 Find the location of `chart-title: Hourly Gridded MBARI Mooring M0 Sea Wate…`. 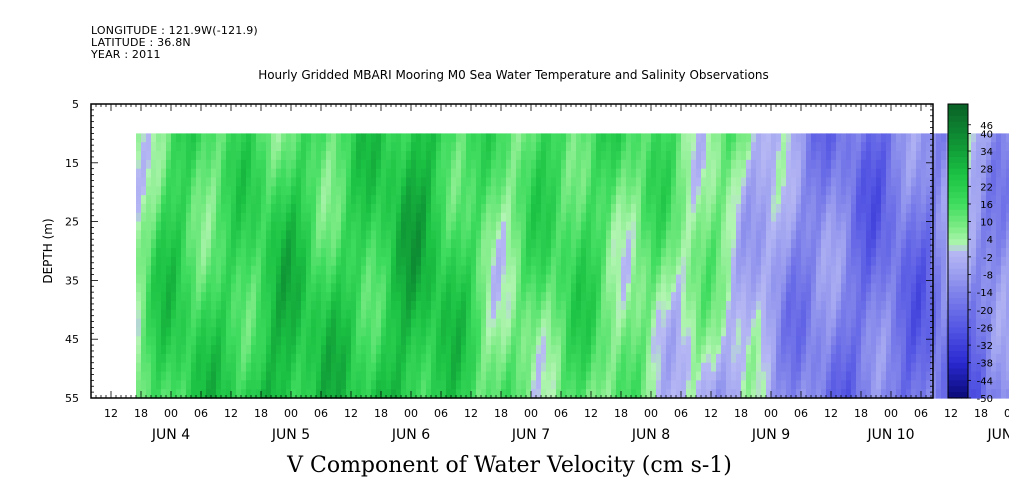

chart-title: Hourly Gridded MBARI Mooring M0 Sea Wate… is located at coordinates (513, 75).